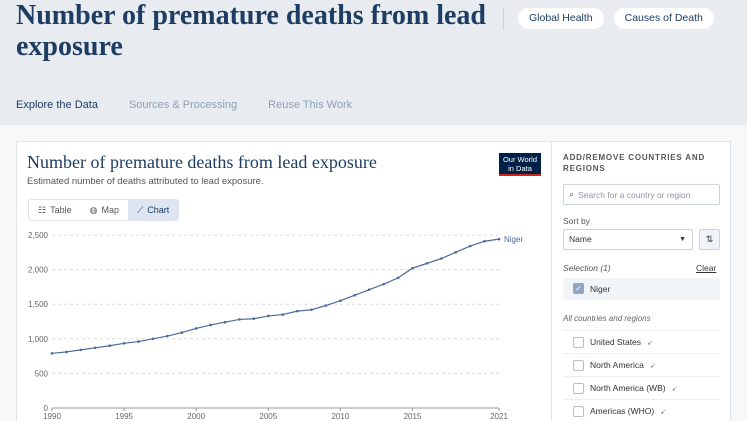 The image size is (747, 421). I want to click on sort-order-button: ⇅, so click(709, 239).